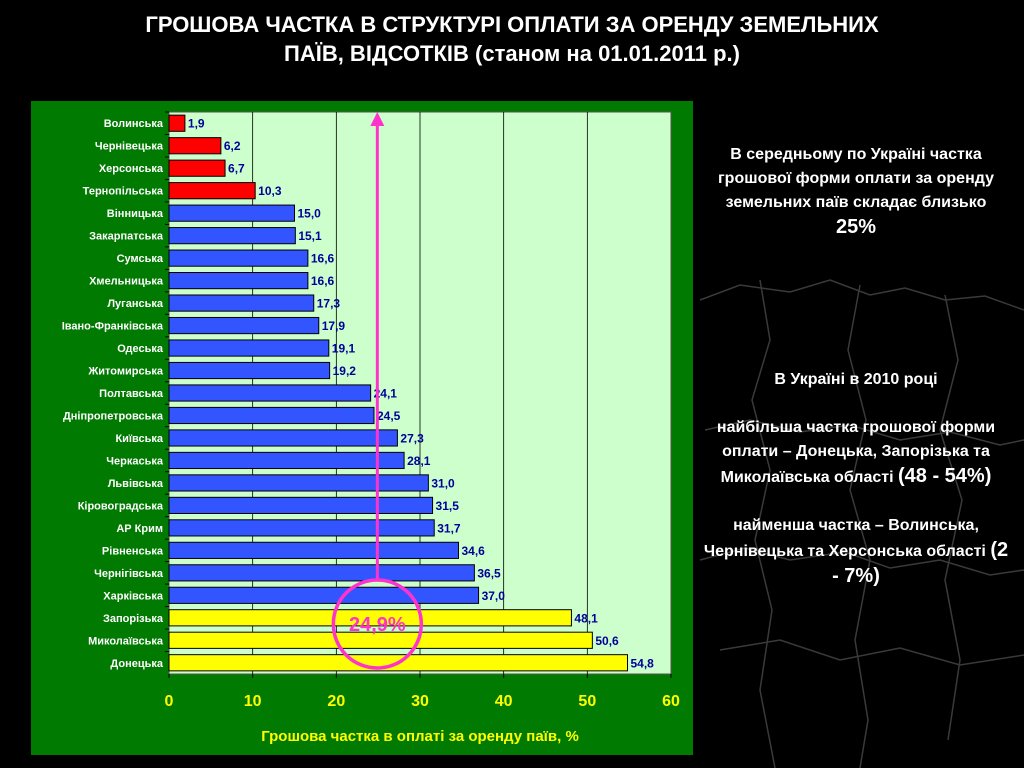 The image size is (1024, 768). Describe the element at coordinates (504, 701) in the screenshot. I see `x-tick-label: 40` at that location.